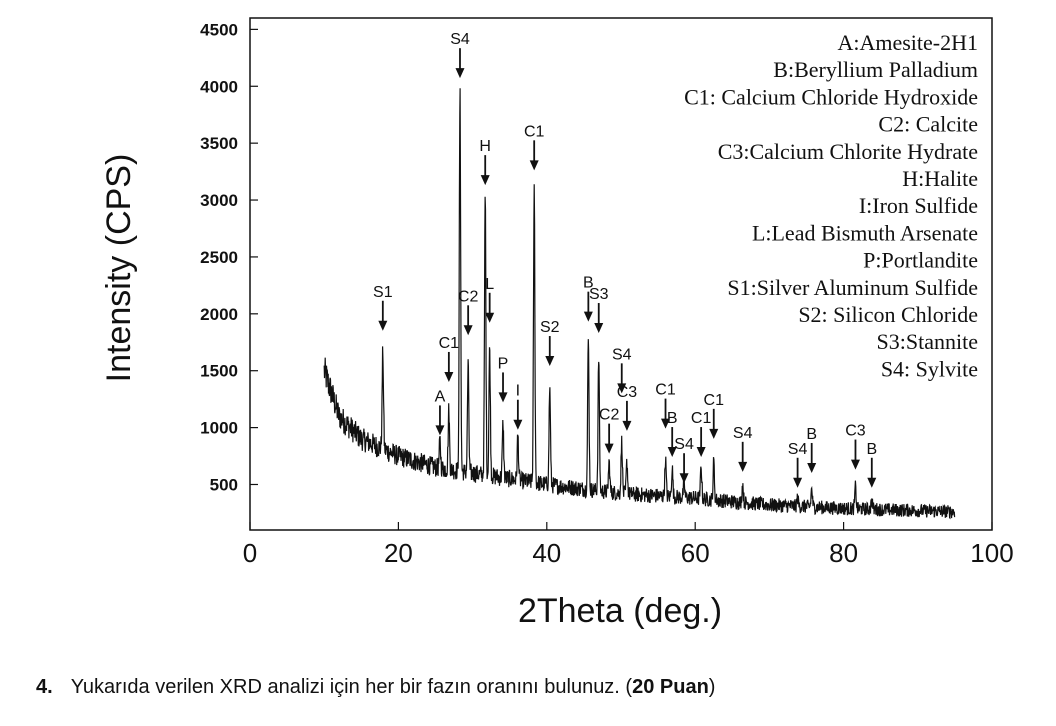 This screenshot has width=1056, height=726. What do you see at coordinates (695, 553) in the screenshot?
I see `x-tick-label: 60` at bounding box center [695, 553].